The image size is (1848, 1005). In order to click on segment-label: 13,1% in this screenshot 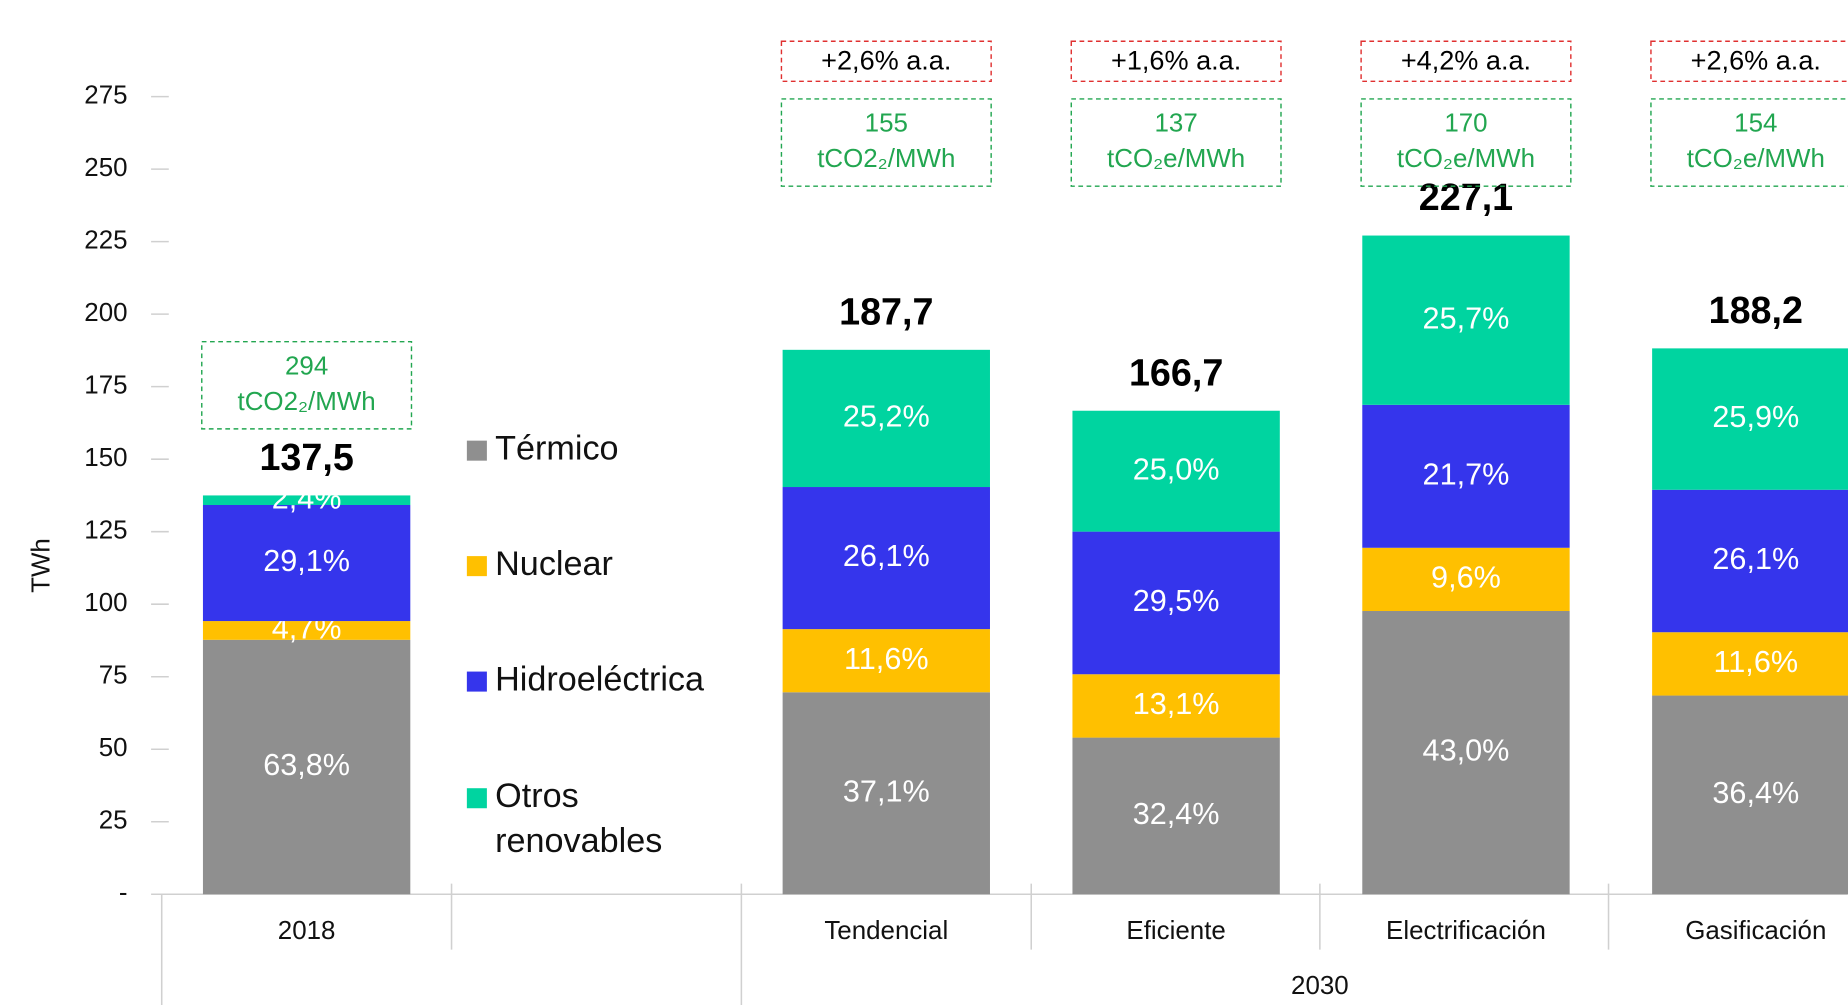, I will do `click(1176, 704)`.